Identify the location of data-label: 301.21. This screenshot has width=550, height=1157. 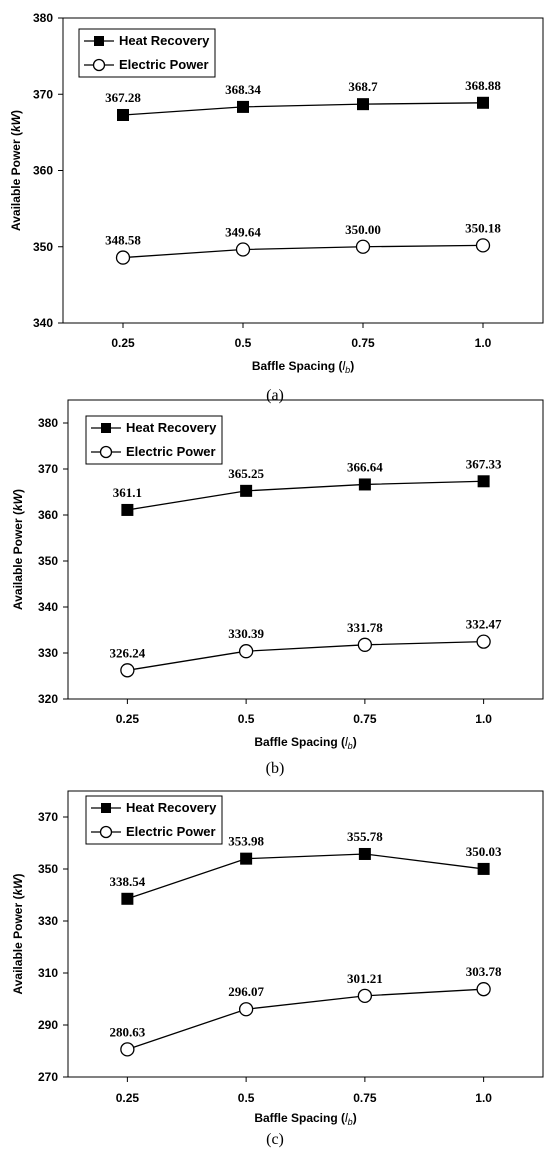
(365, 978).